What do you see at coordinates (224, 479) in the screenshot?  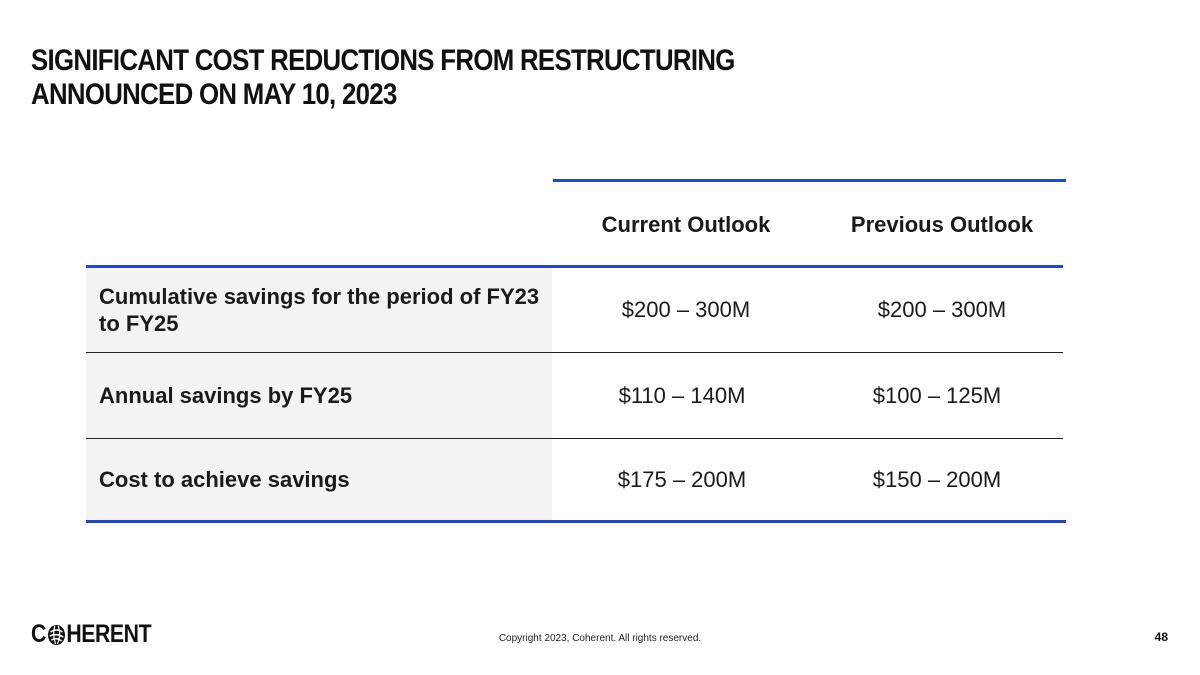 I see `row-label-cost-to-achieve: Cost to achieve savings` at bounding box center [224, 479].